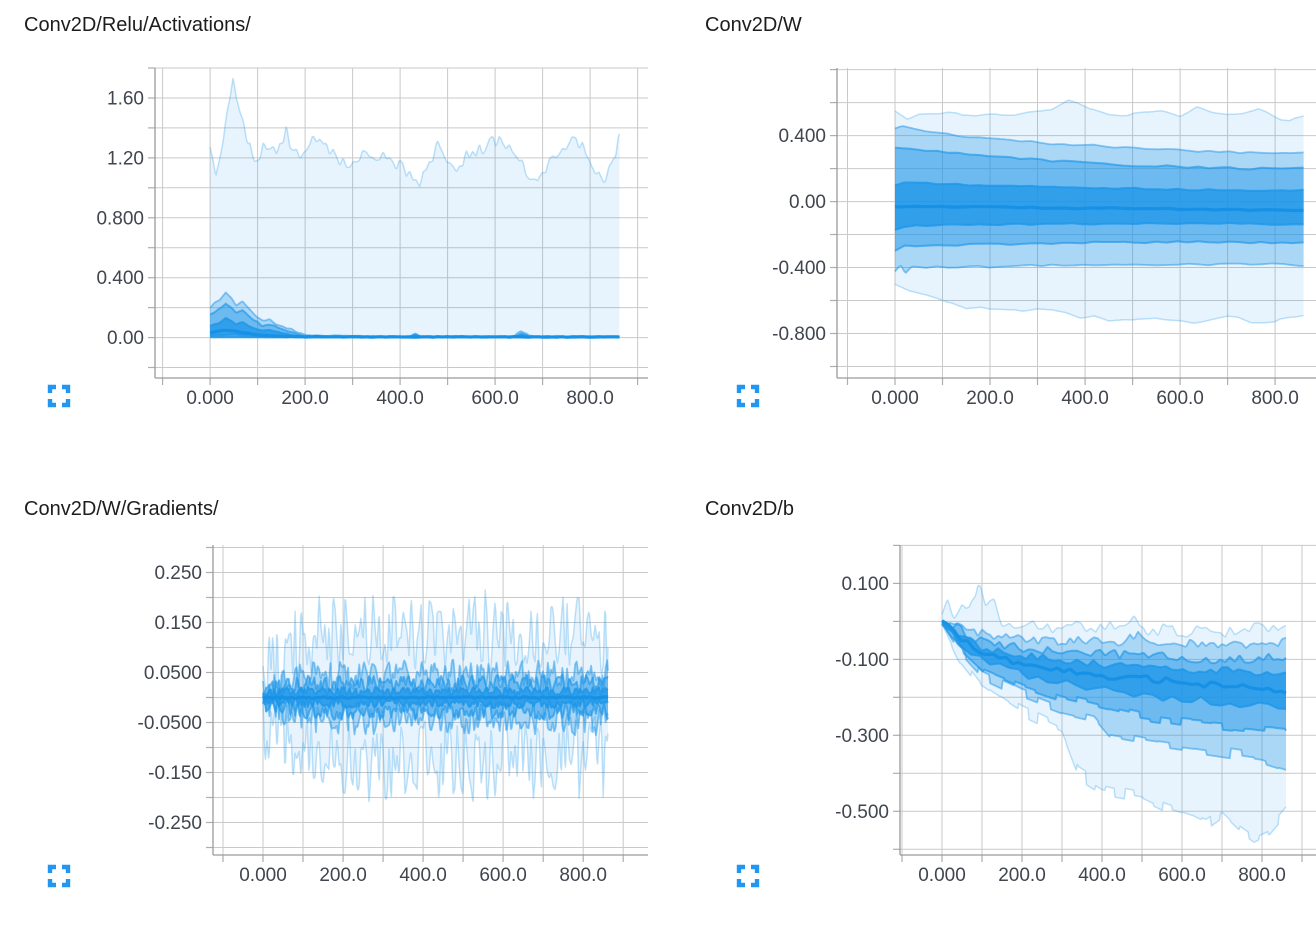 This screenshot has width=1316, height=928. What do you see at coordinates (862, 660) in the screenshot?
I see `svg-text: -0.100` at bounding box center [862, 660].